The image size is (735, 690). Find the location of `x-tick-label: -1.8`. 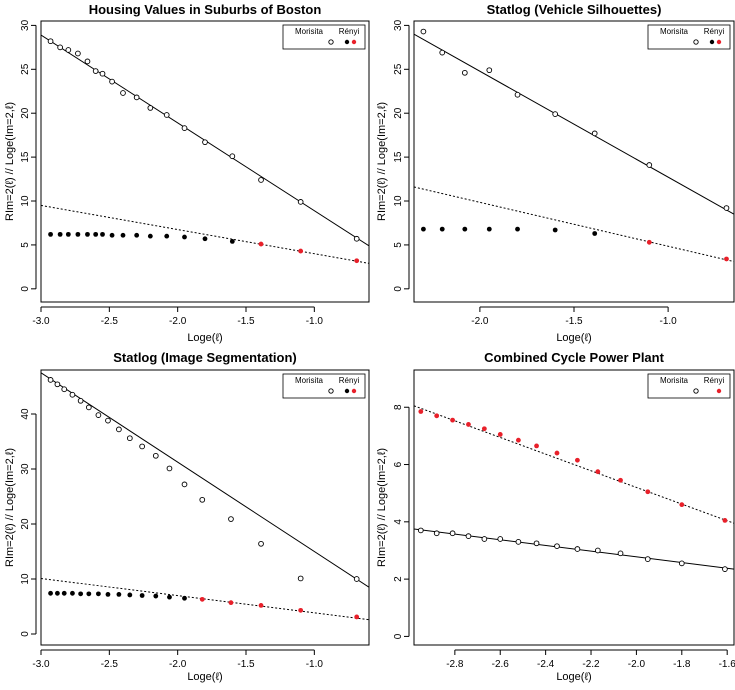

x-tick-label: -1.8 is located at coordinates (682, 664).